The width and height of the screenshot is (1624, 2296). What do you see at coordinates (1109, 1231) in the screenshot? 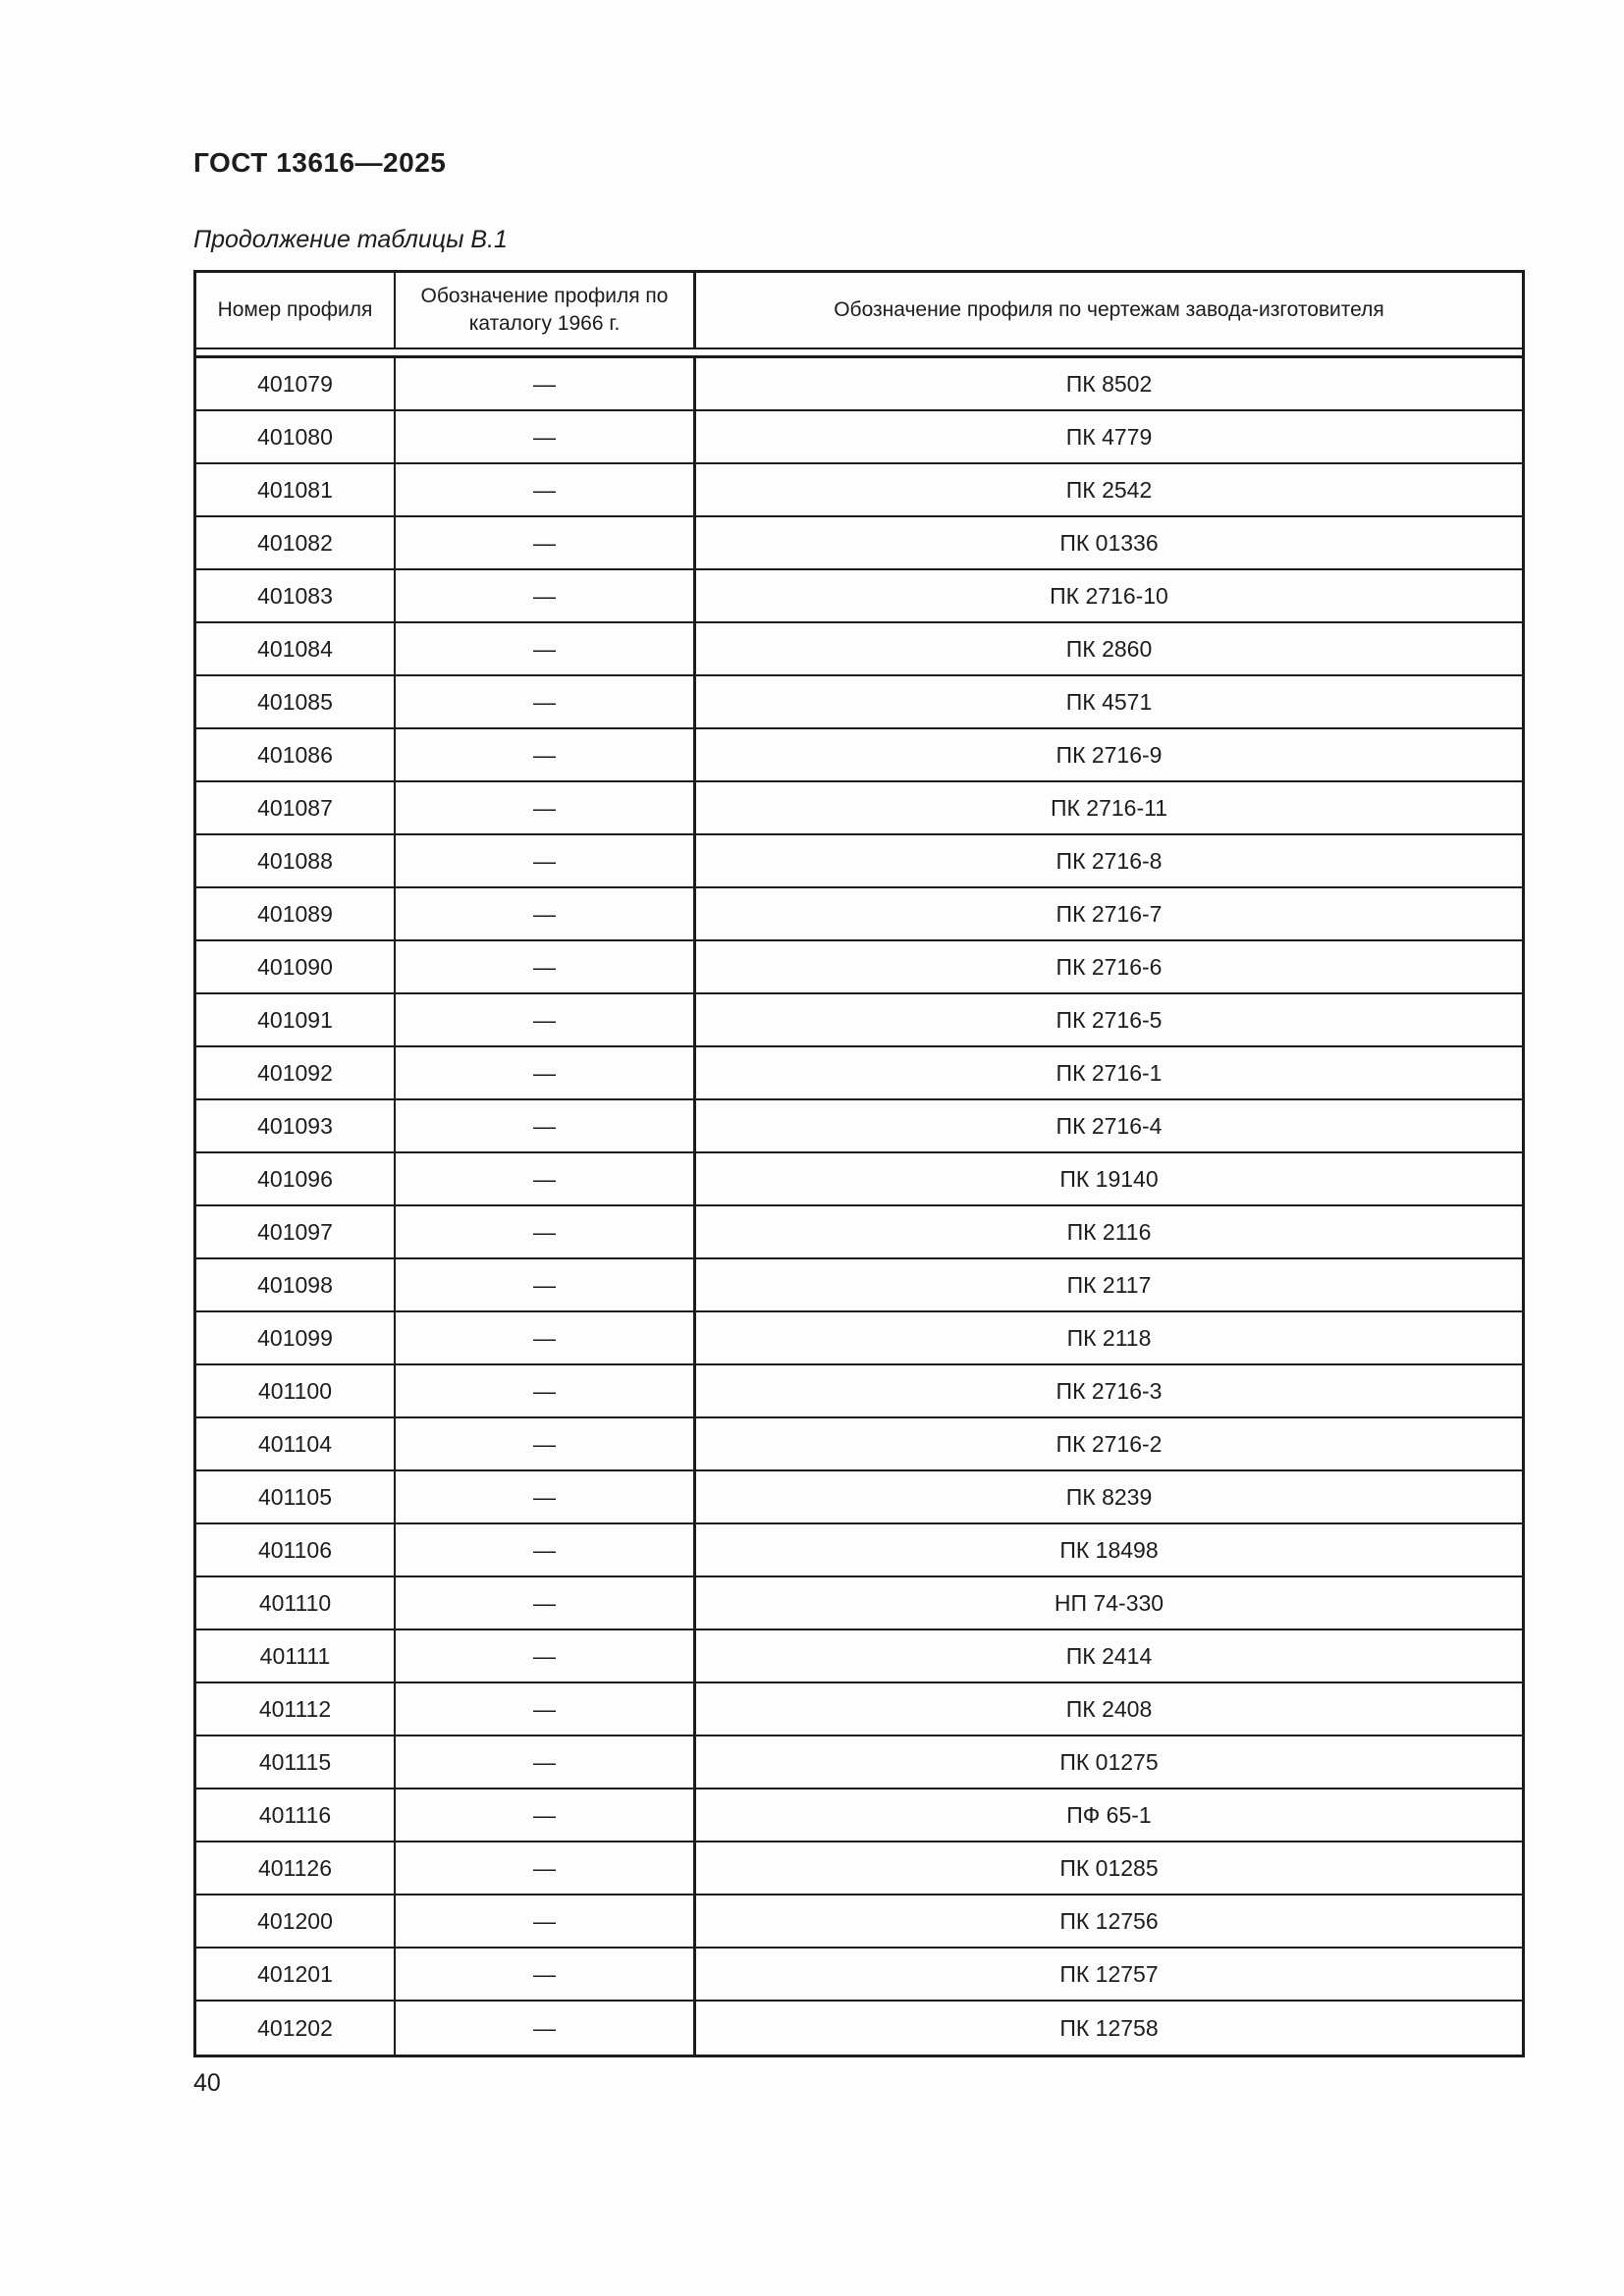
I see `factory-designation-cell: ПК 2116` at bounding box center [1109, 1231].